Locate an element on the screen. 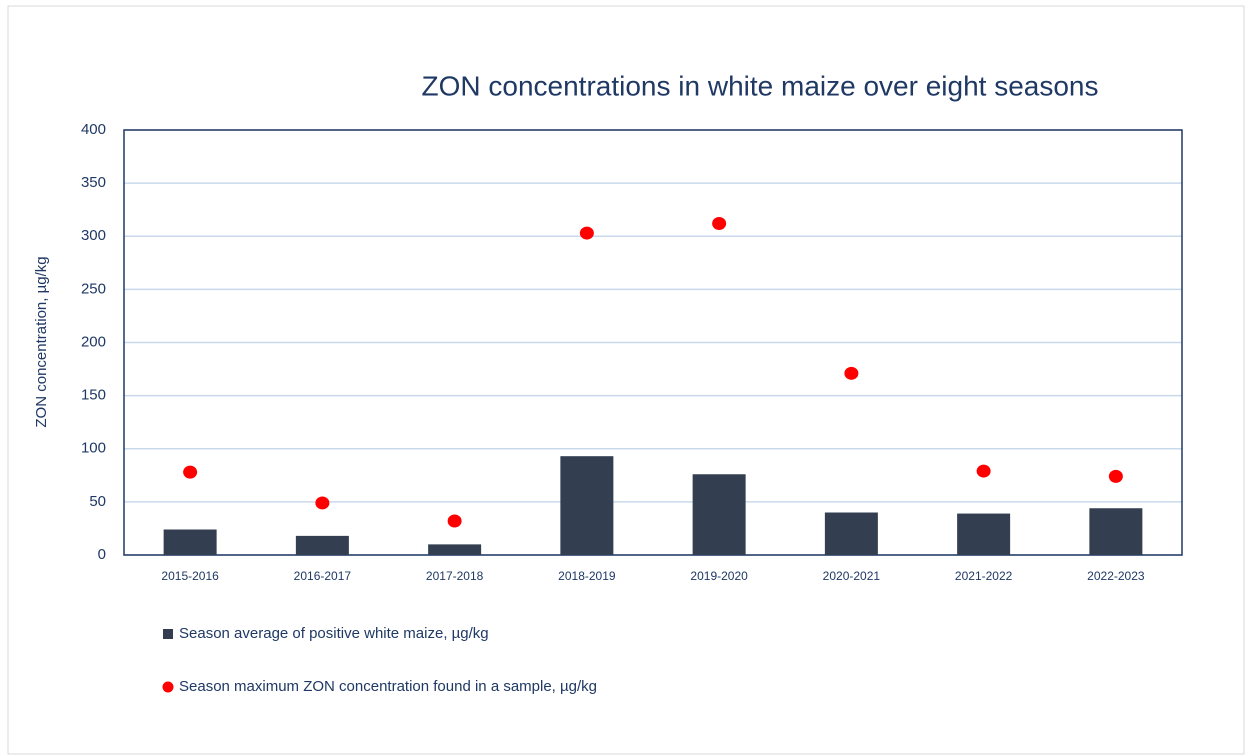 Image resolution: width=1245 pixels, height=755 pixels. y-tick-label: 400 is located at coordinates (93, 129).